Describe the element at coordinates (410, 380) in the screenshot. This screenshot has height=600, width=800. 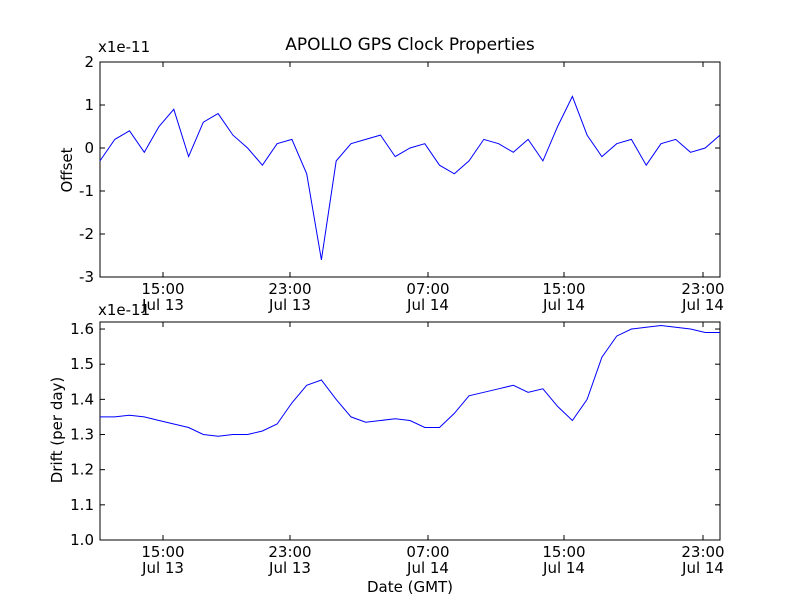
I see `drift-series-line` at that location.